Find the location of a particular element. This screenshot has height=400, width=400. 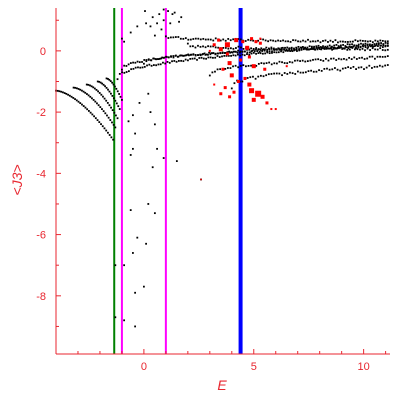

y-tick-label: -4 is located at coordinates (41, 174).